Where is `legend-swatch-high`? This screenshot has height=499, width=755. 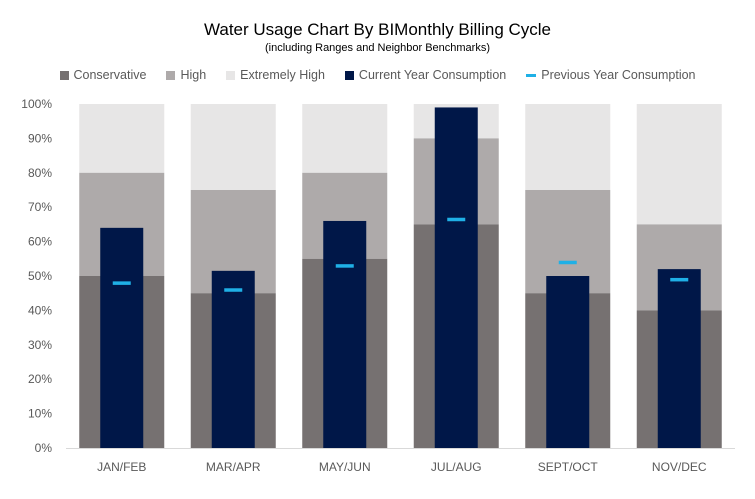
legend-swatch-high is located at coordinates (171, 75).